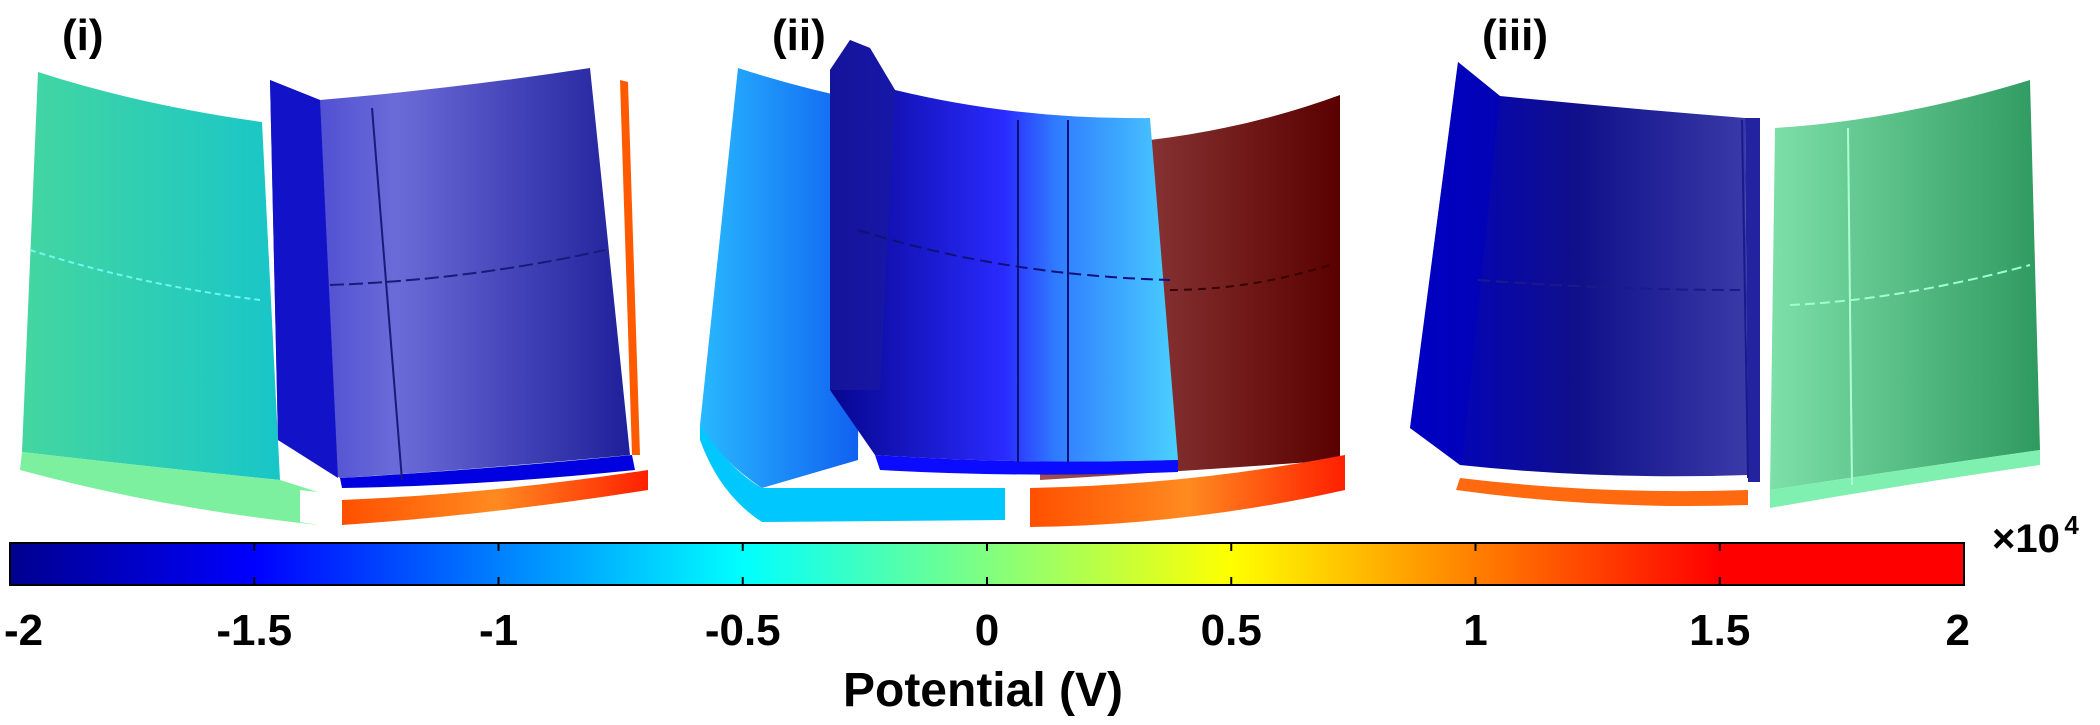 Image resolution: width=2100 pixels, height=725 pixels. What do you see at coordinates (1475, 630) in the screenshot?
I see `colorbar-tick-label: 1` at bounding box center [1475, 630].